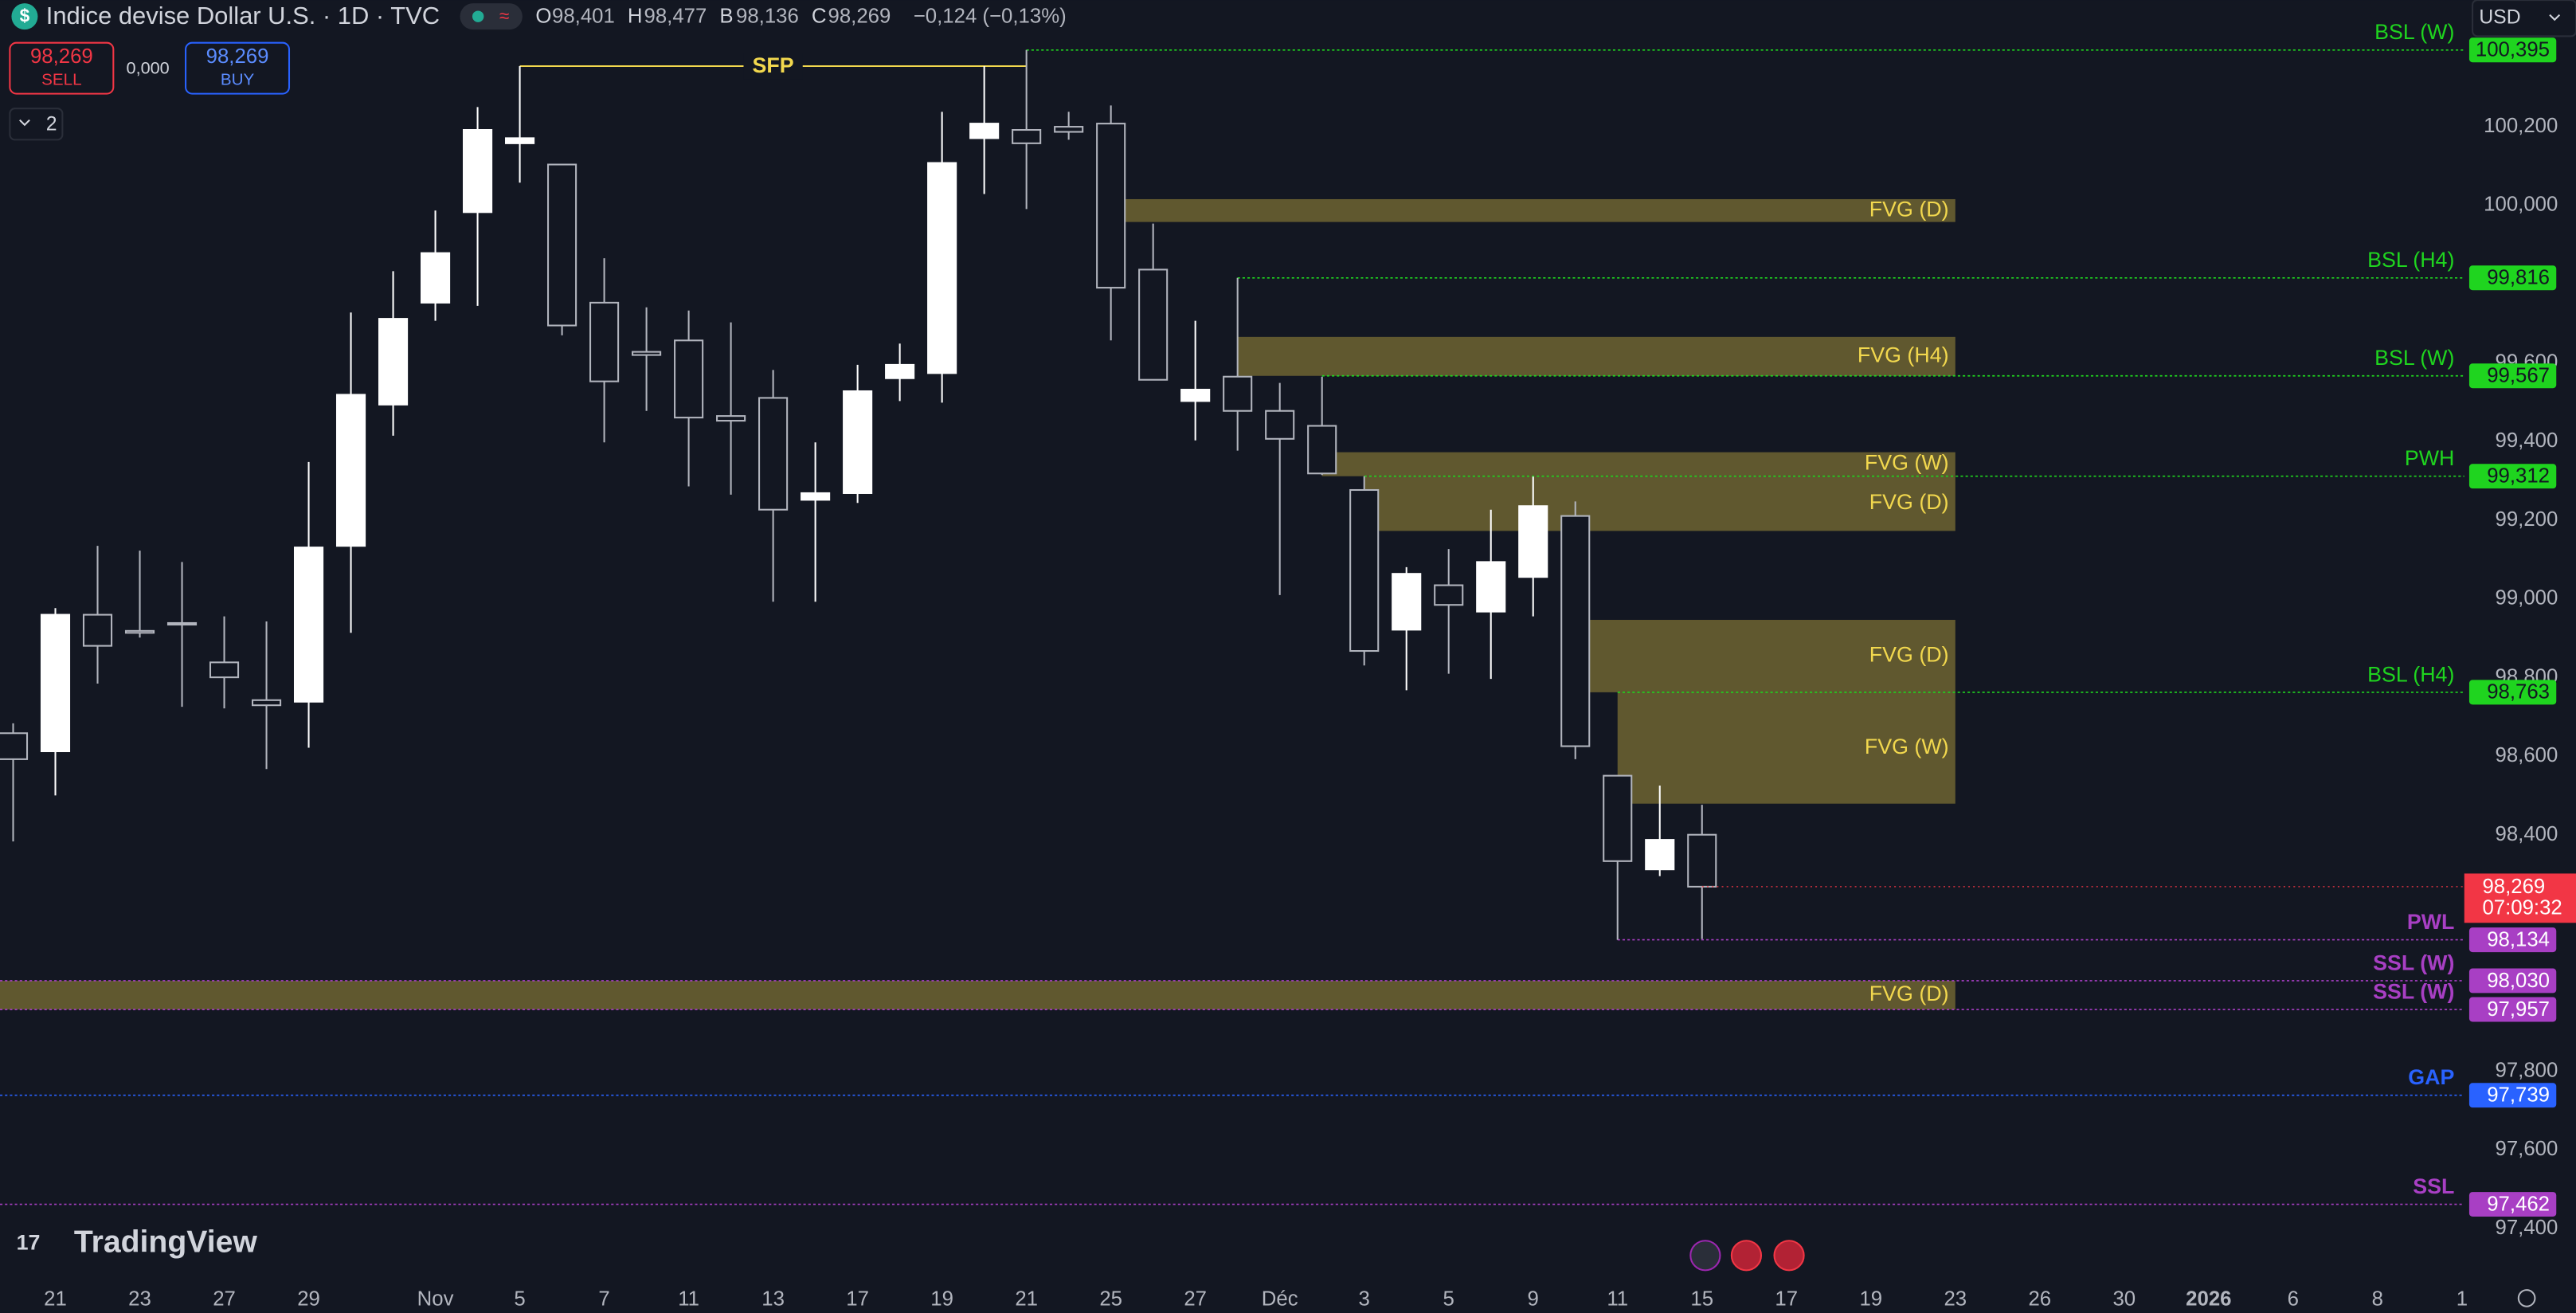 This screenshot has width=2576, height=1313. I want to click on level-price: 97,462, so click(2518, 1204).